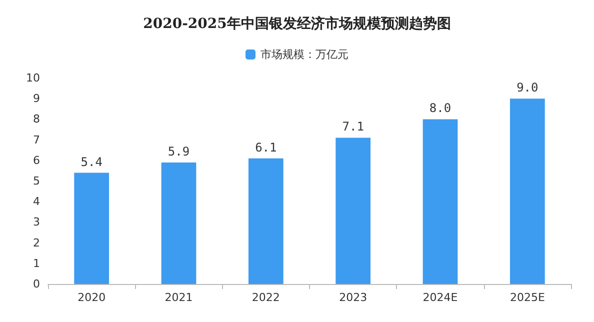 This screenshot has width=594, height=322. What do you see at coordinates (527, 297) in the screenshot?
I see `x-tick-label: 2025E` at bounding box center [527, 297].